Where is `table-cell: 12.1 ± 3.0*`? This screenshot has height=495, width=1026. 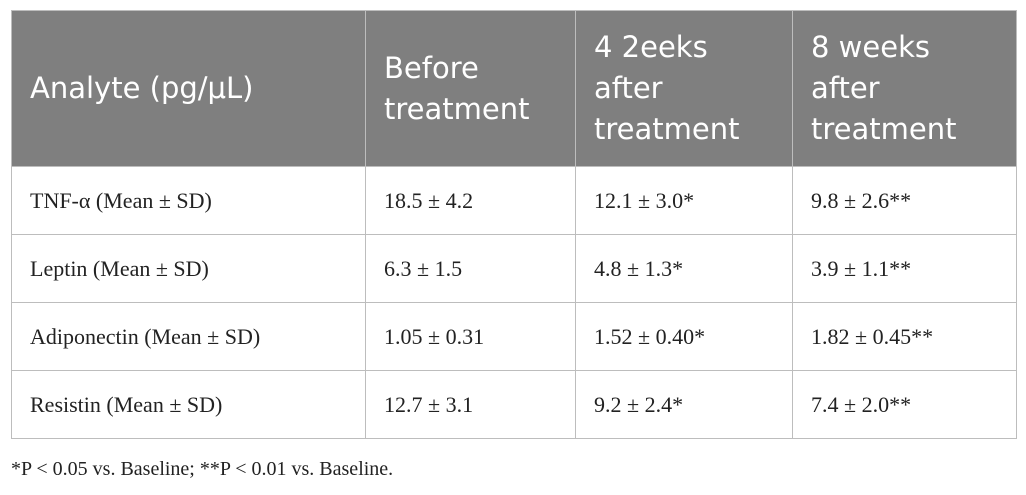 table-cell: 12.1 ± 3.0* is located at coordinates (684, 200).